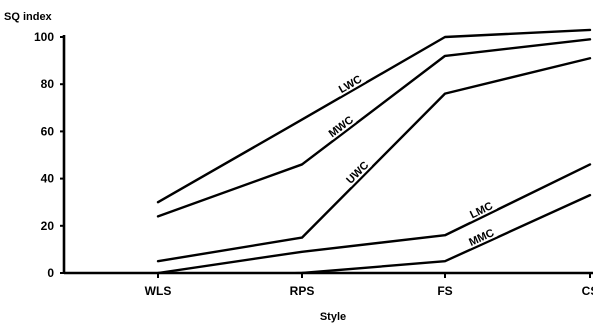  I want to click on x-tick-label: CS, so click(587, 291).